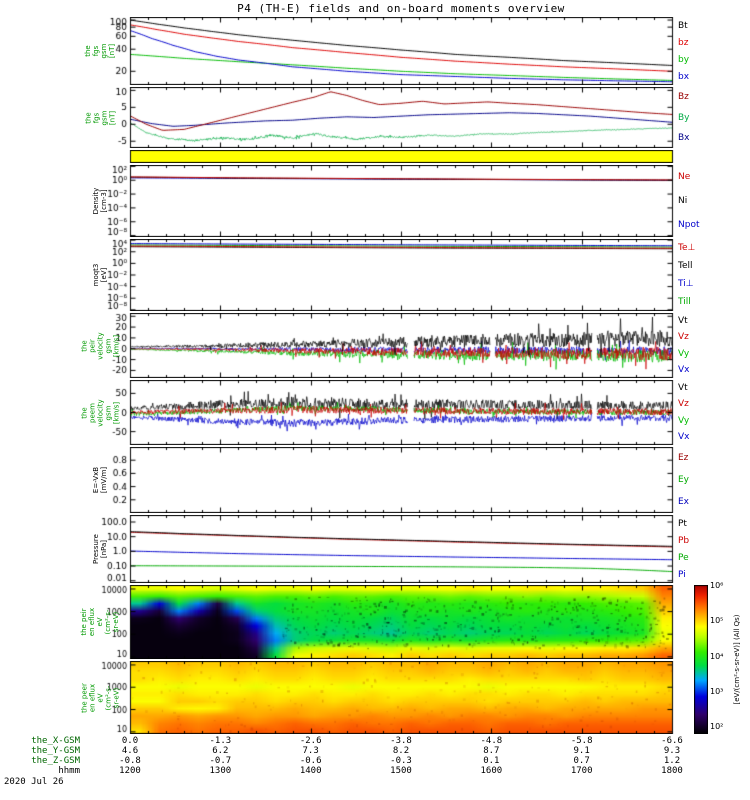 The image size is (750, 800). Describe the element at coordinates (379, 622) in the screenshot. I see `panel-canvas-peir-spectrogram` at that location.